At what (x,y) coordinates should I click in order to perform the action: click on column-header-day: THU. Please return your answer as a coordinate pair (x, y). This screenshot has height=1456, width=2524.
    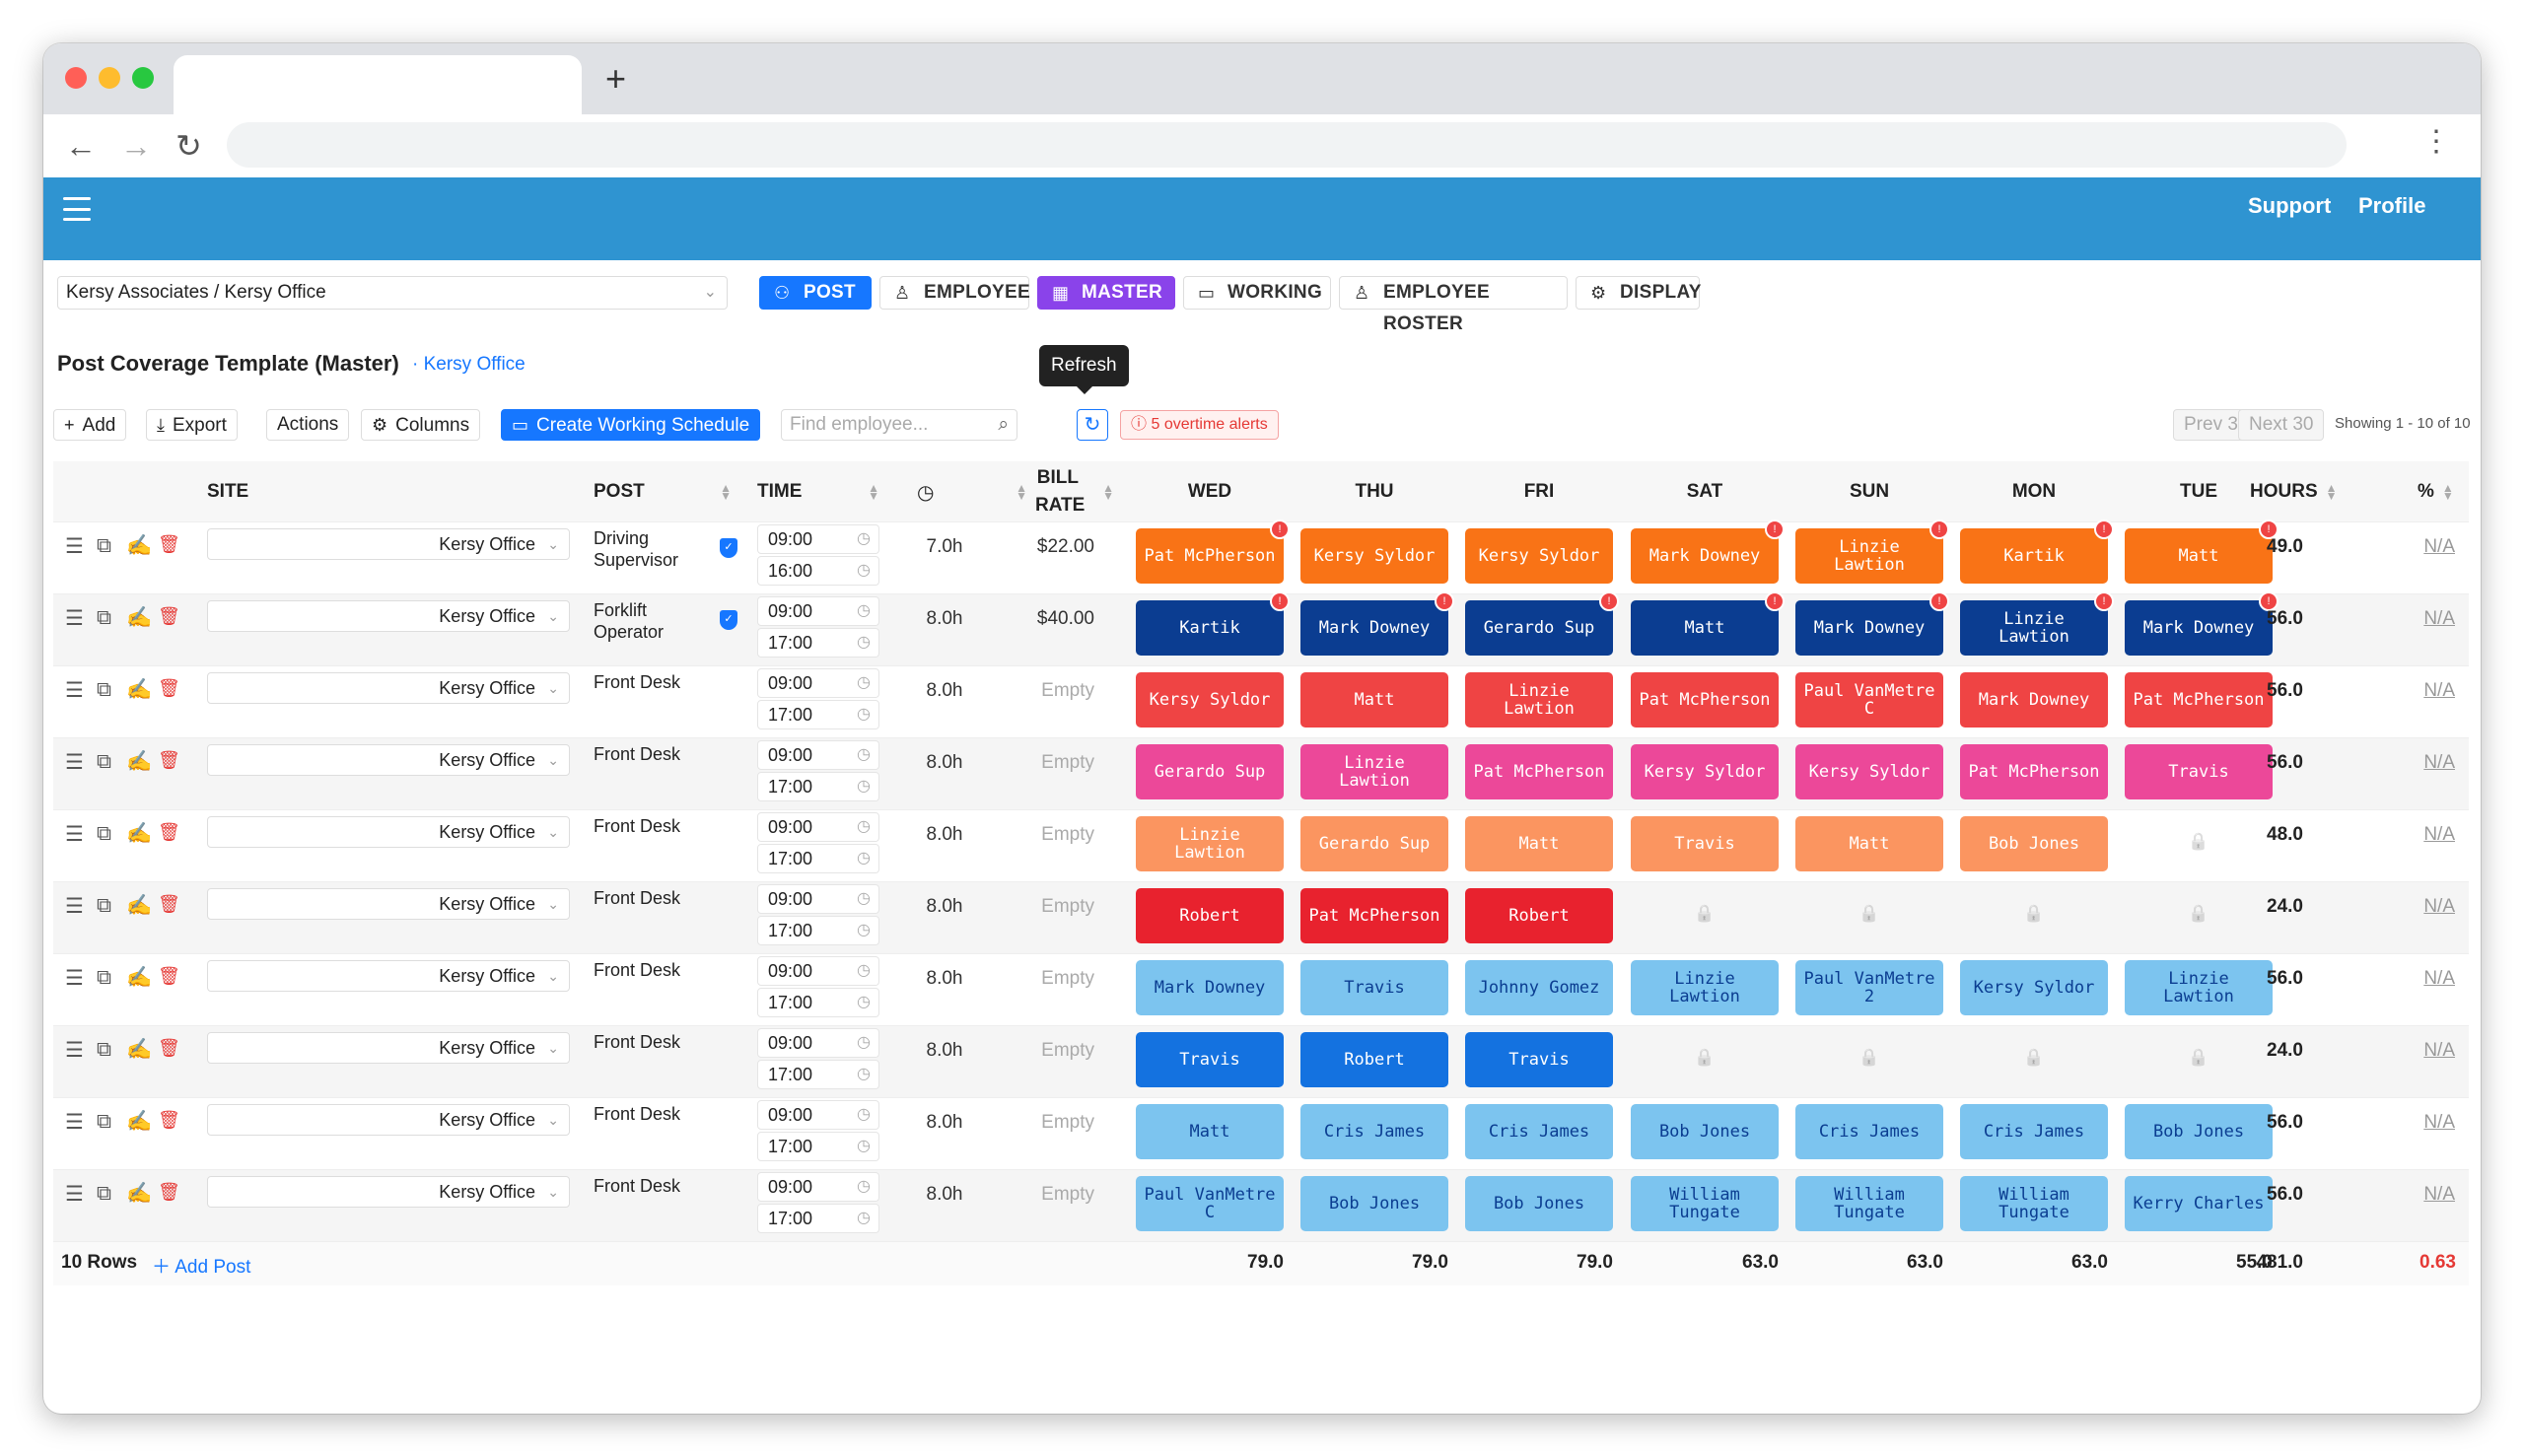
    Looking at the image, I should click on (1374, 491).